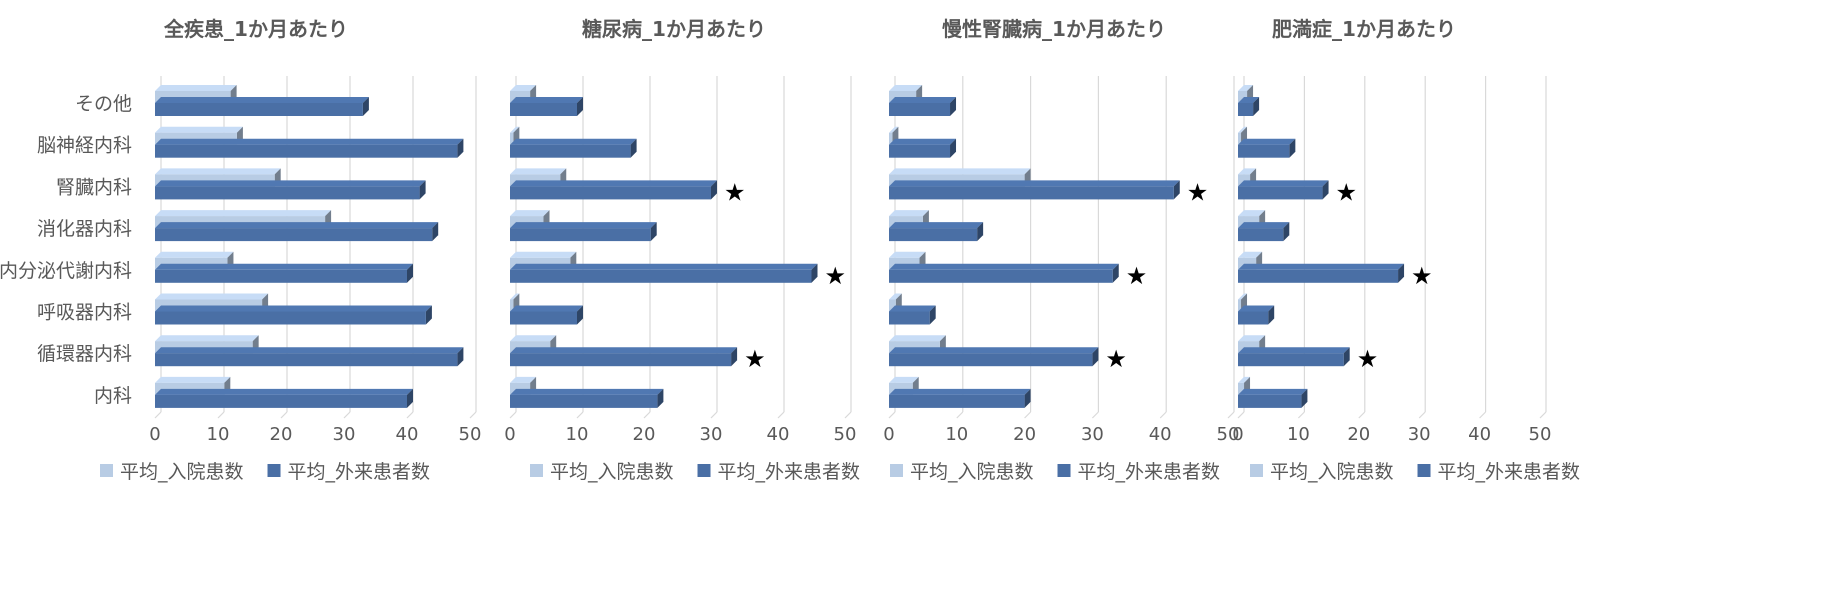  What do you see at coordinates (1054, 29) in the screenshot?
I see `panel-title: 慢性腎臓病_1か月あたり` at bounding box center [1054, 29].